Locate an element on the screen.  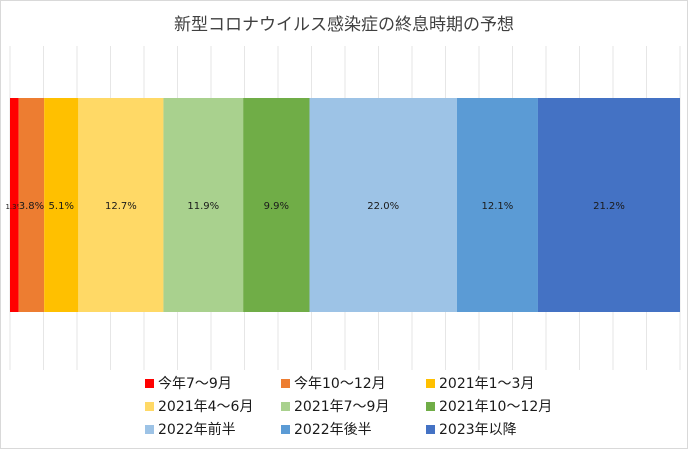
legend-item-2: 2021年1～3月 is located at coordinates (496, 383).